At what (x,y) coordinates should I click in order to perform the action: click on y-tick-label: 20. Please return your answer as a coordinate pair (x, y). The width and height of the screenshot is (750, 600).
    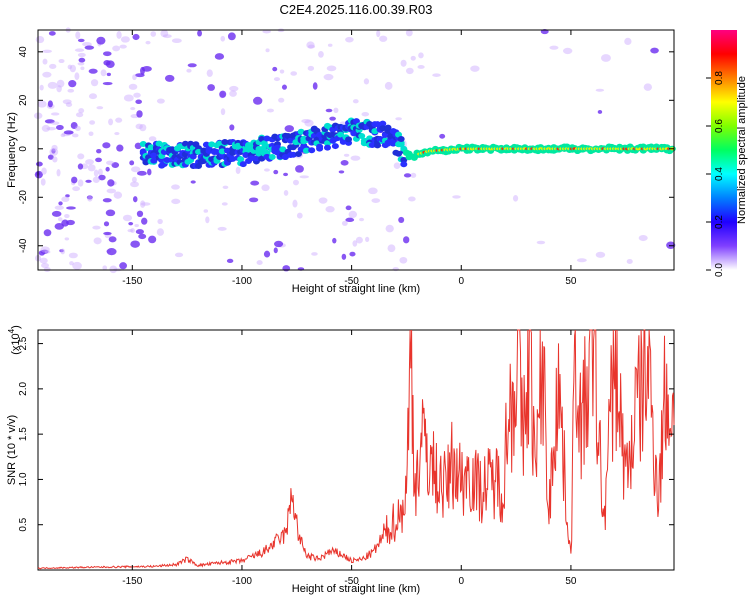
    Looking at the image, I should click on (23, 100).